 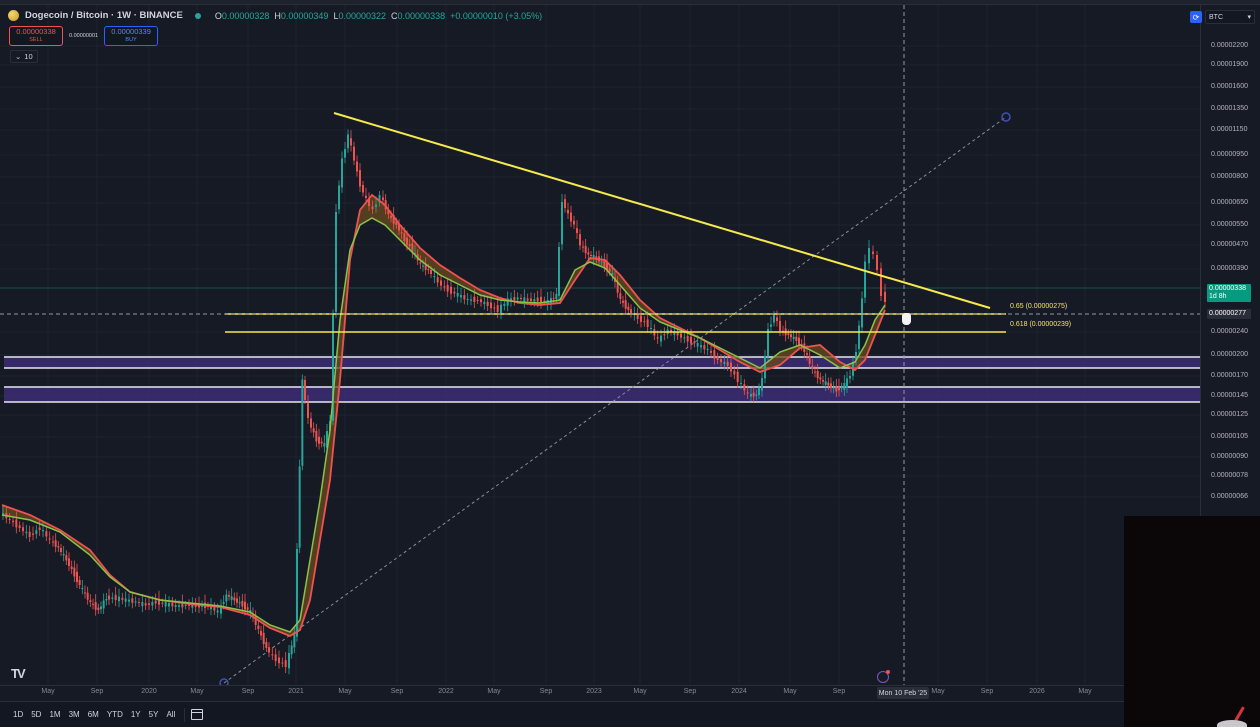 What do you see at coordinates (1229, 375) in the screenshot?
I see `price-label: 0.00000170` at bounding box center [1229, 375].